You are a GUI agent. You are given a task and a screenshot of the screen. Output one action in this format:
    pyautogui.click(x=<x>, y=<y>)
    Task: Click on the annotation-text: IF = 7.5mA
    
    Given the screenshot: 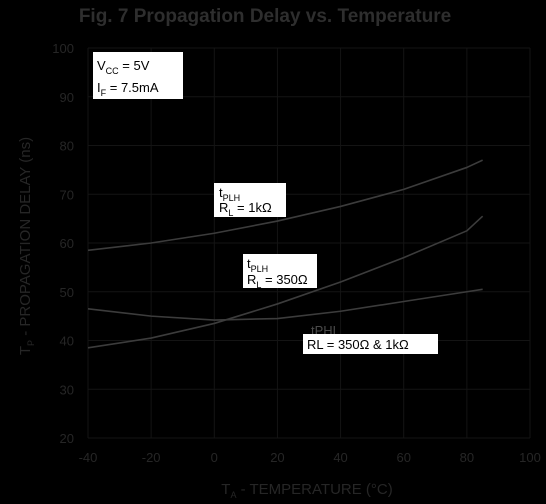 What is the action you would take?
    pyautogui.click(x=128, y=89)
    